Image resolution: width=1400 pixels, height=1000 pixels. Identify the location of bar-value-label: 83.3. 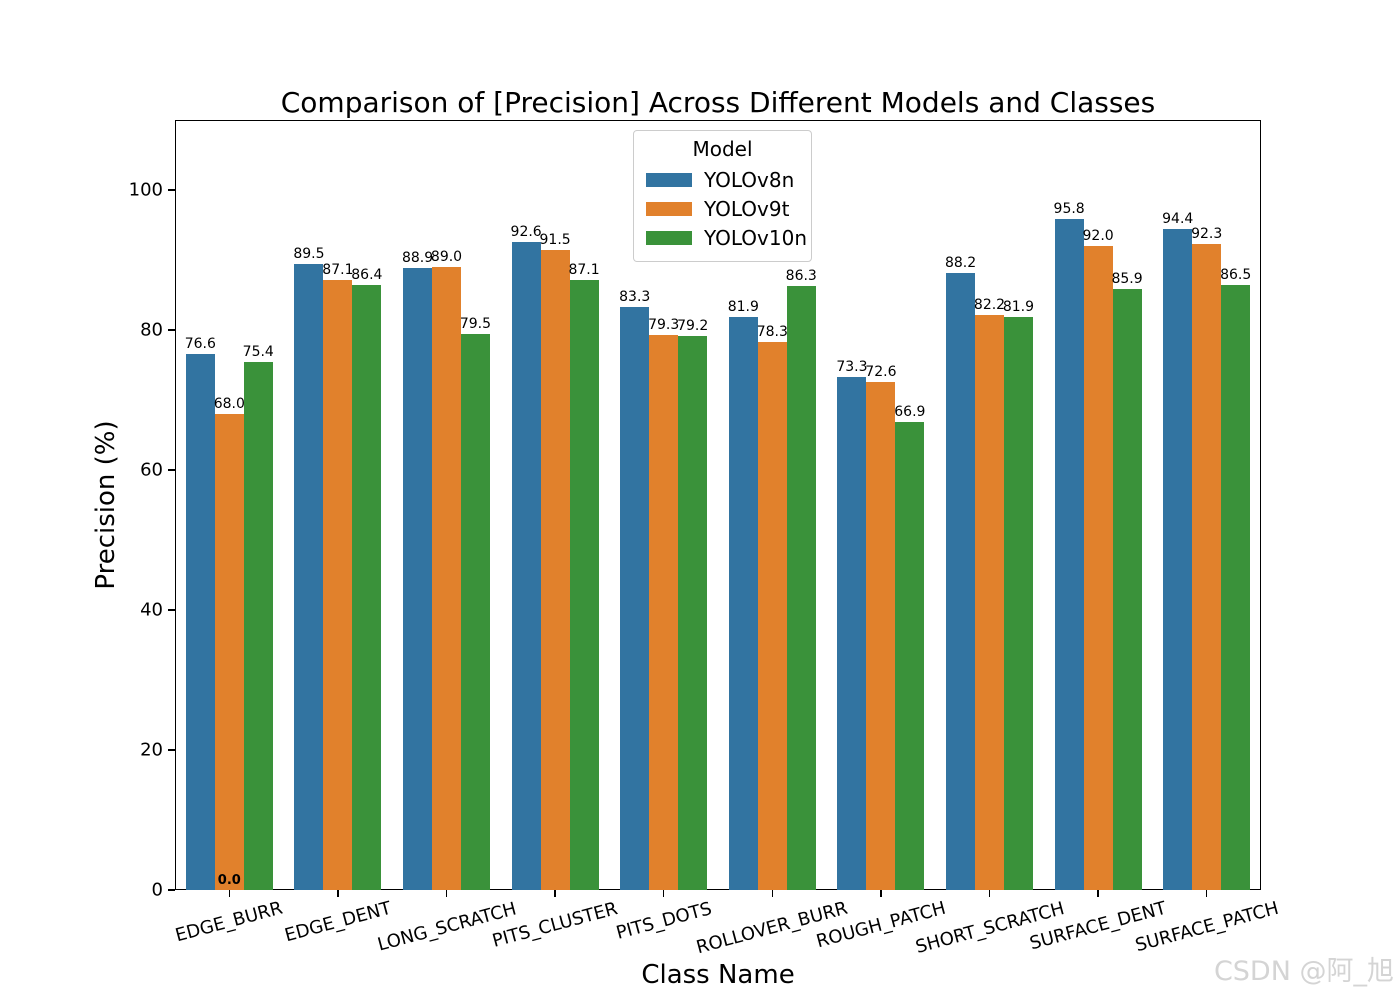
(635, 296).